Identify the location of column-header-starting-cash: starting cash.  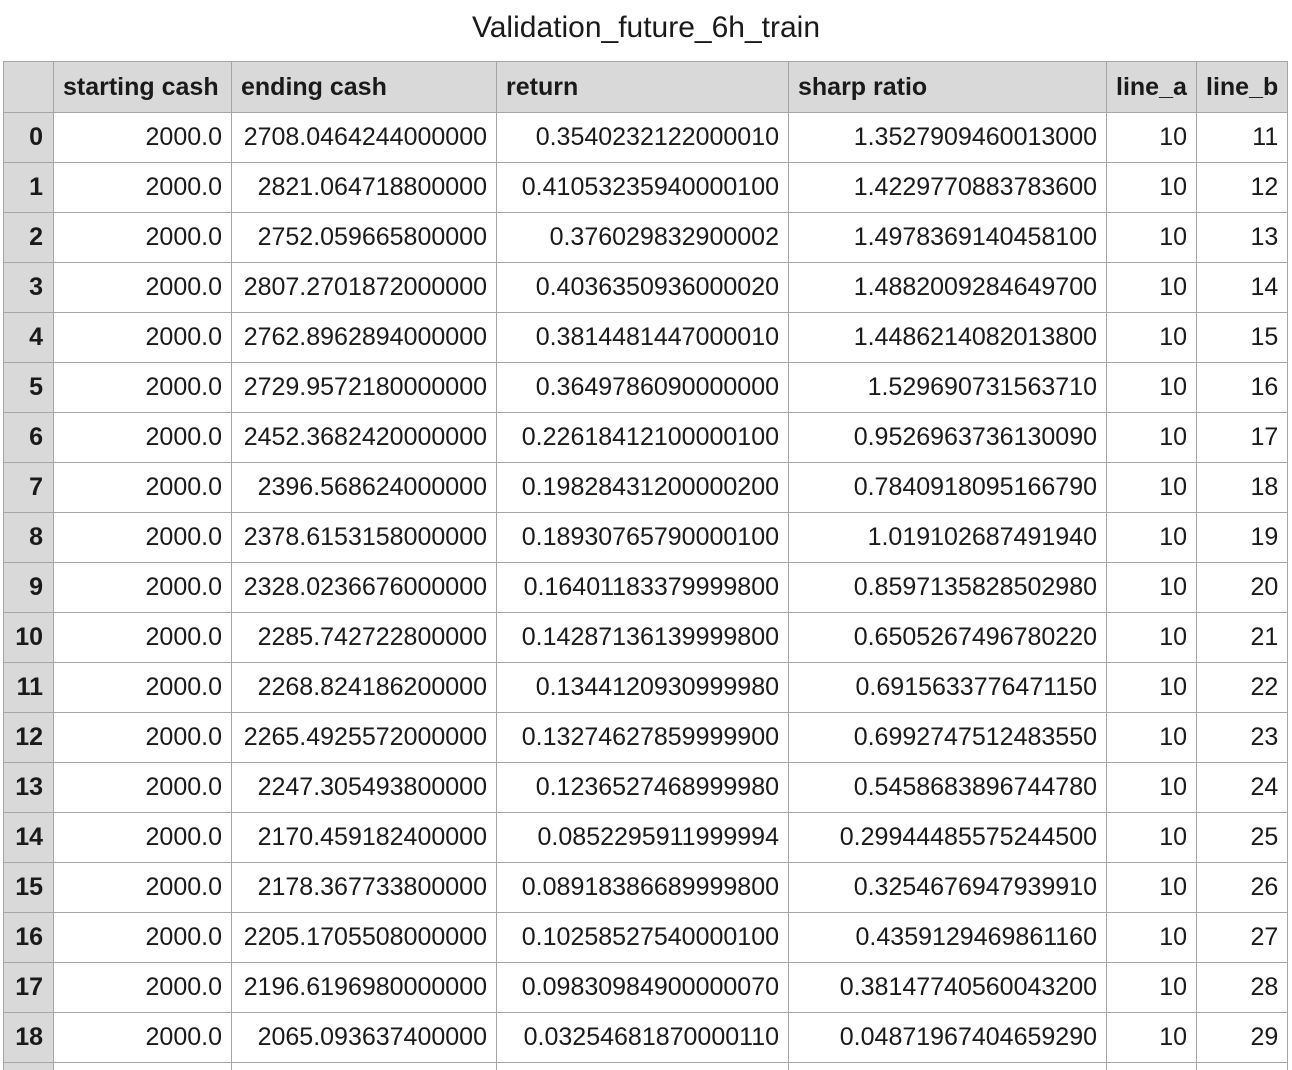
(142, 87).